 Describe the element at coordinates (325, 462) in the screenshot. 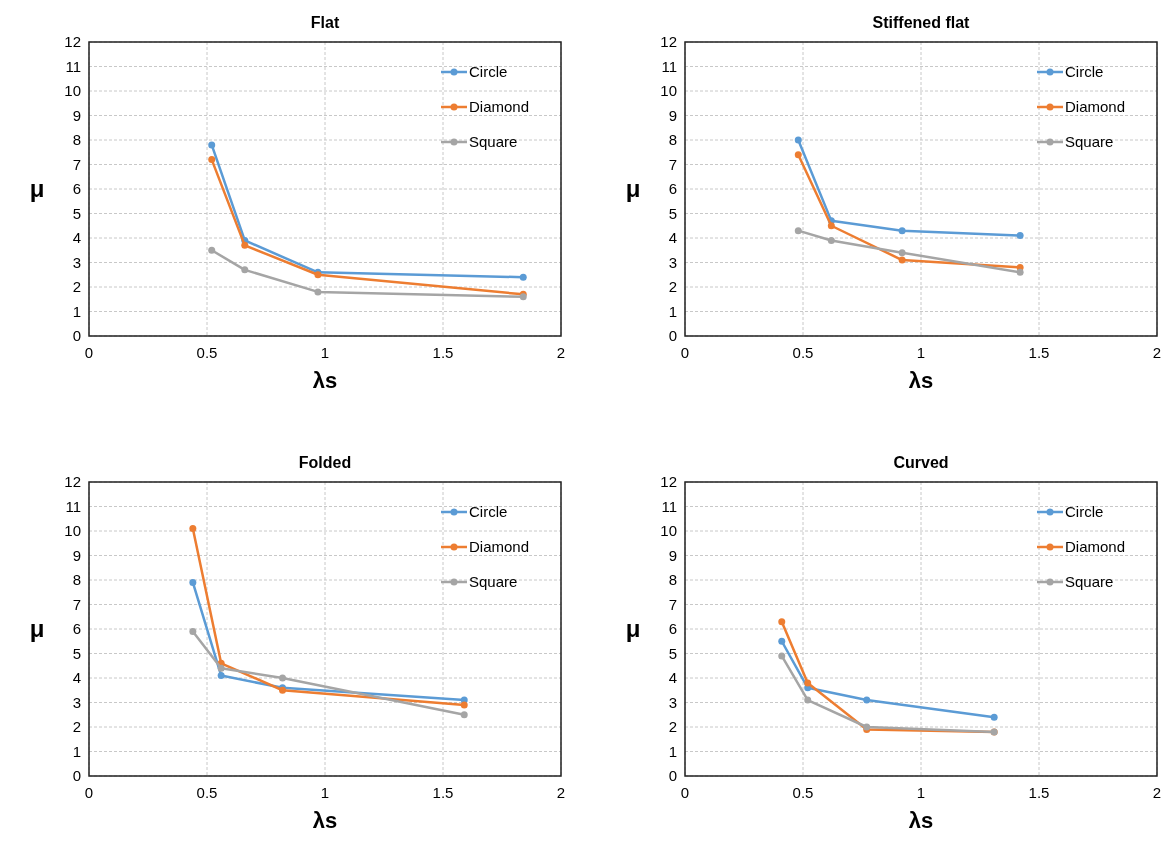

I see `chart-title: Folded` at that location.